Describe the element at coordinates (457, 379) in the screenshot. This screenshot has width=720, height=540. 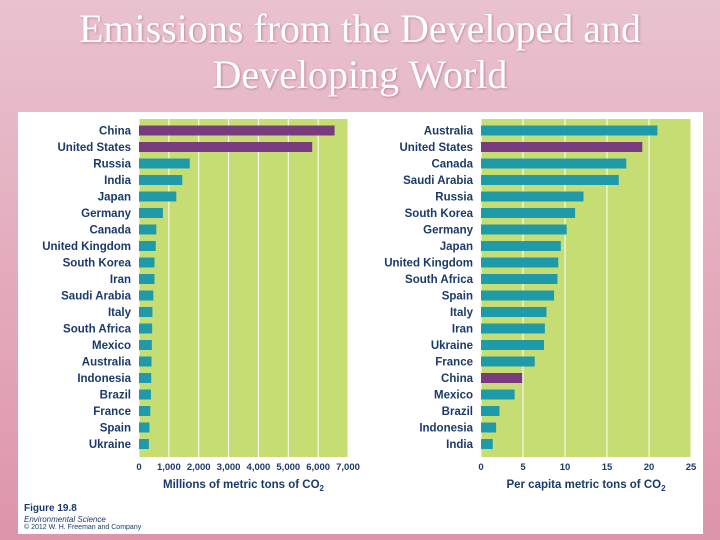
I see `category-label-right-15: China` at that location.